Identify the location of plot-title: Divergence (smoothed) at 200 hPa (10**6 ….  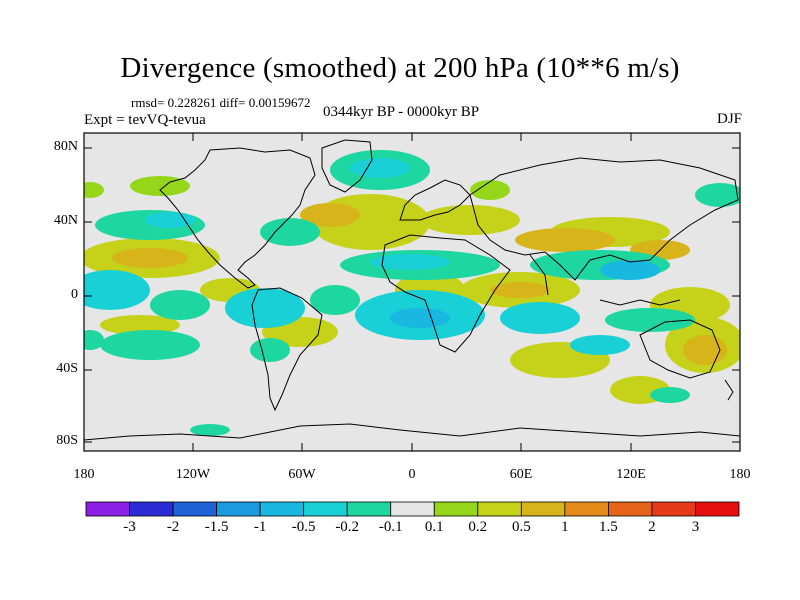
(400, 68).